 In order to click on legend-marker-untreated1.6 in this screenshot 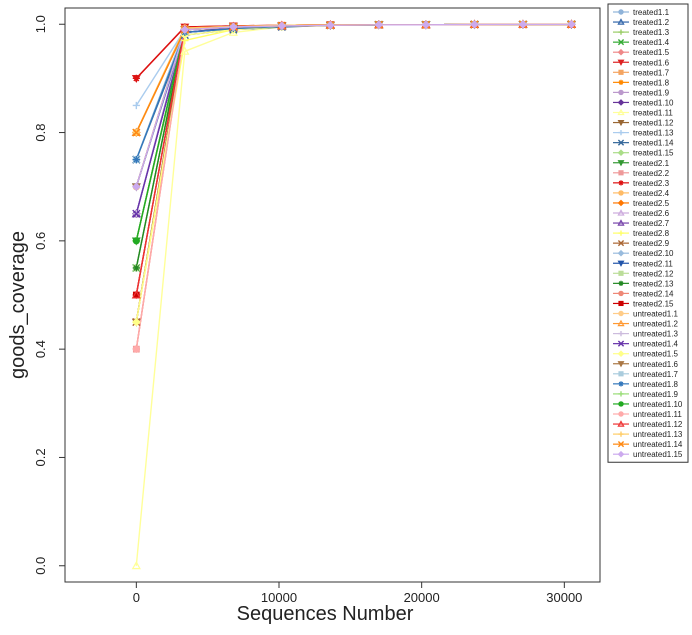, I will do `click(621, 364)`.